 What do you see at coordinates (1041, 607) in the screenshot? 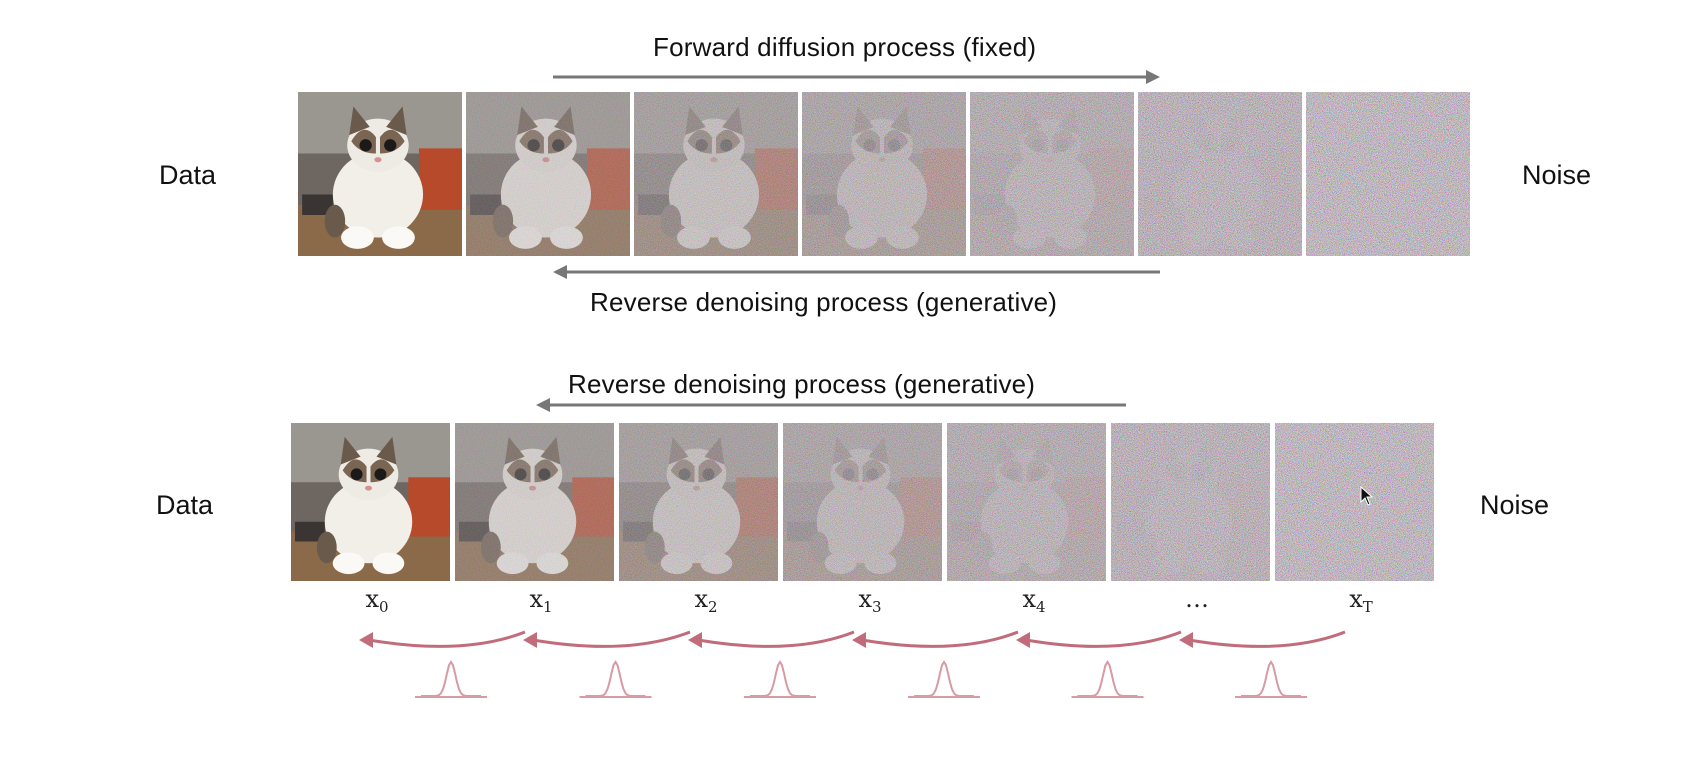
I see `step-label-subscript: 4` at bounding box center [1041, 607].